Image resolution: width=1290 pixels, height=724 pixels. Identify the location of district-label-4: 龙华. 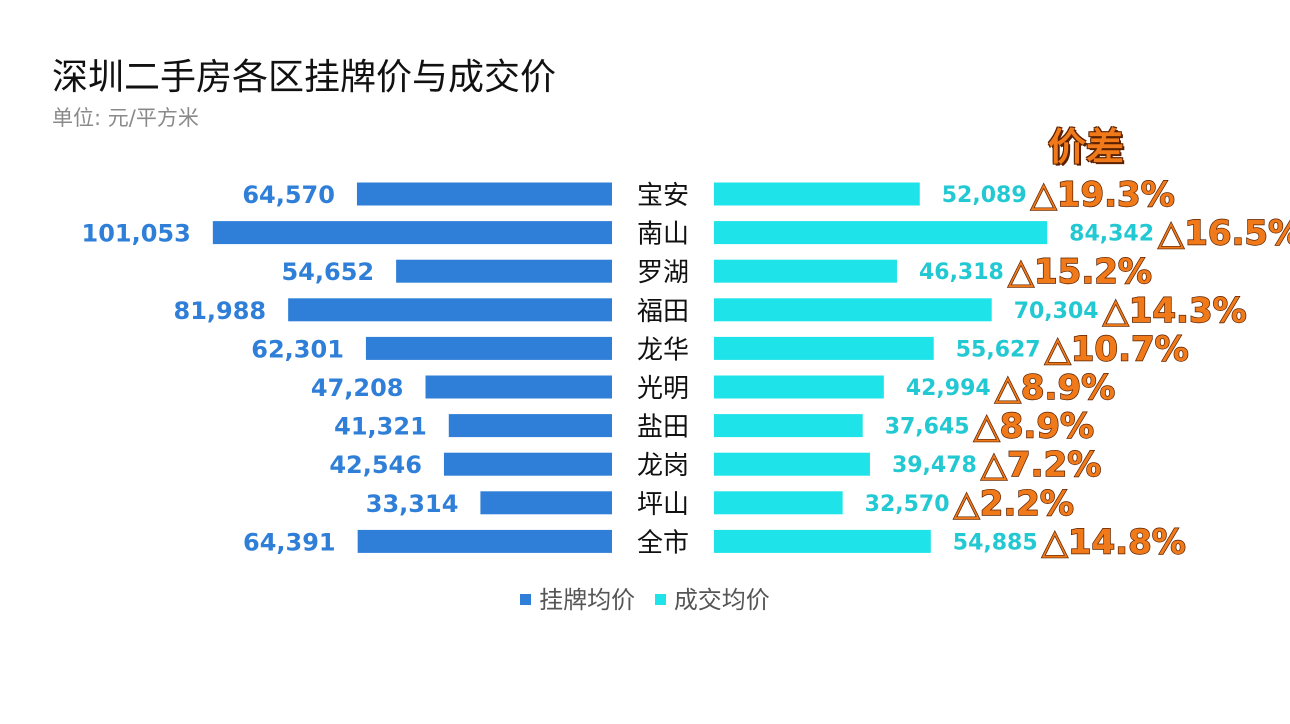
(663, 350).